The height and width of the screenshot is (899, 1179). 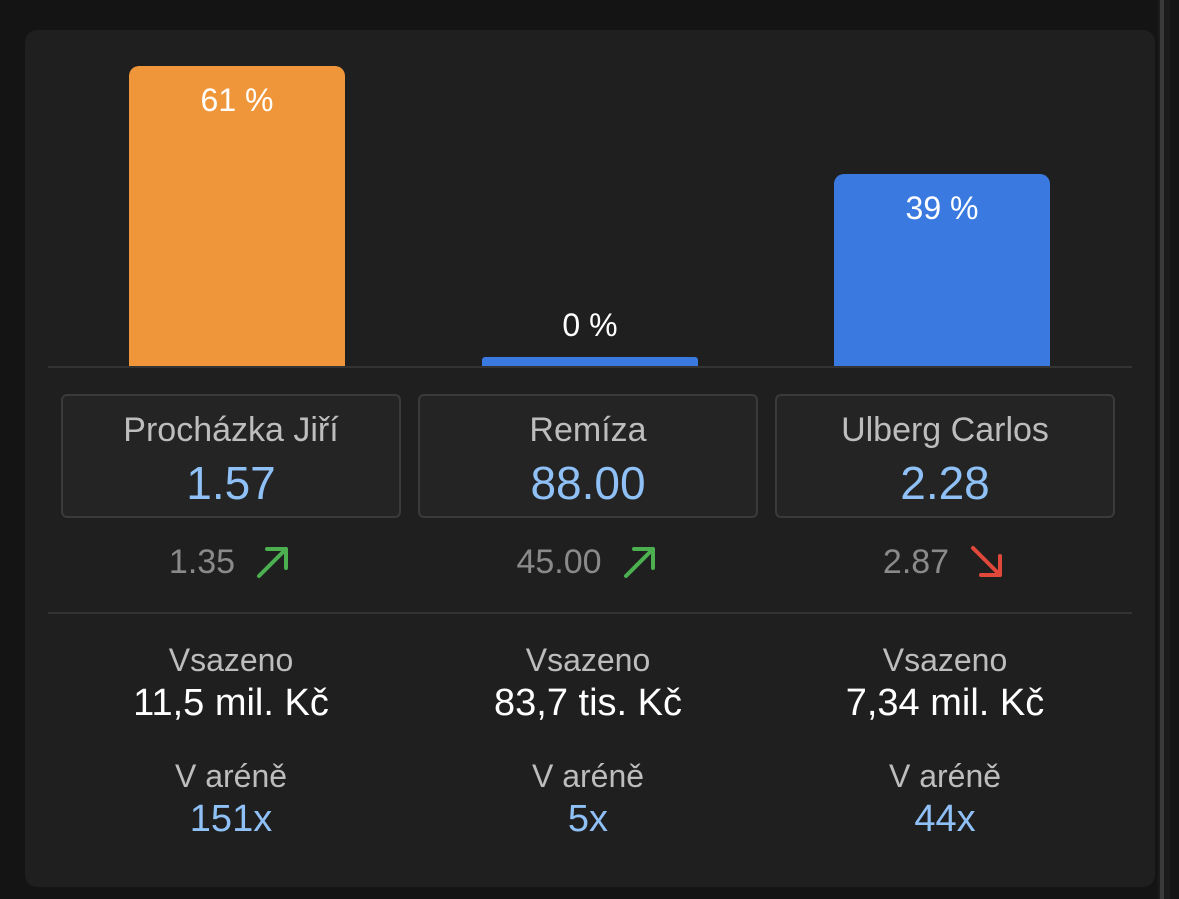 What do you see at coordinates (1162, 449) in the screenshot?
I see `scrollbar-thumb` at bounding box center [1162, 449].